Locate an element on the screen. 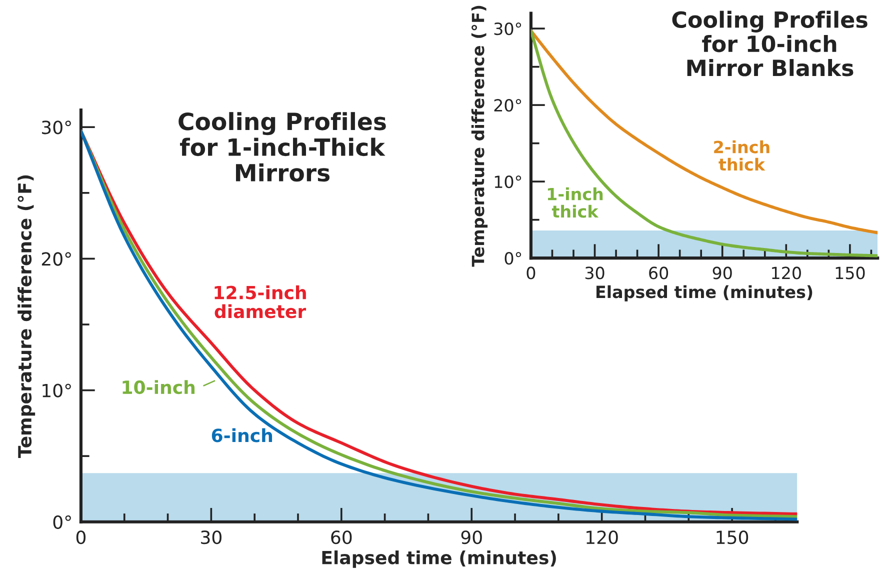  series-label: 6-inch is located at coordinates (242, 435).